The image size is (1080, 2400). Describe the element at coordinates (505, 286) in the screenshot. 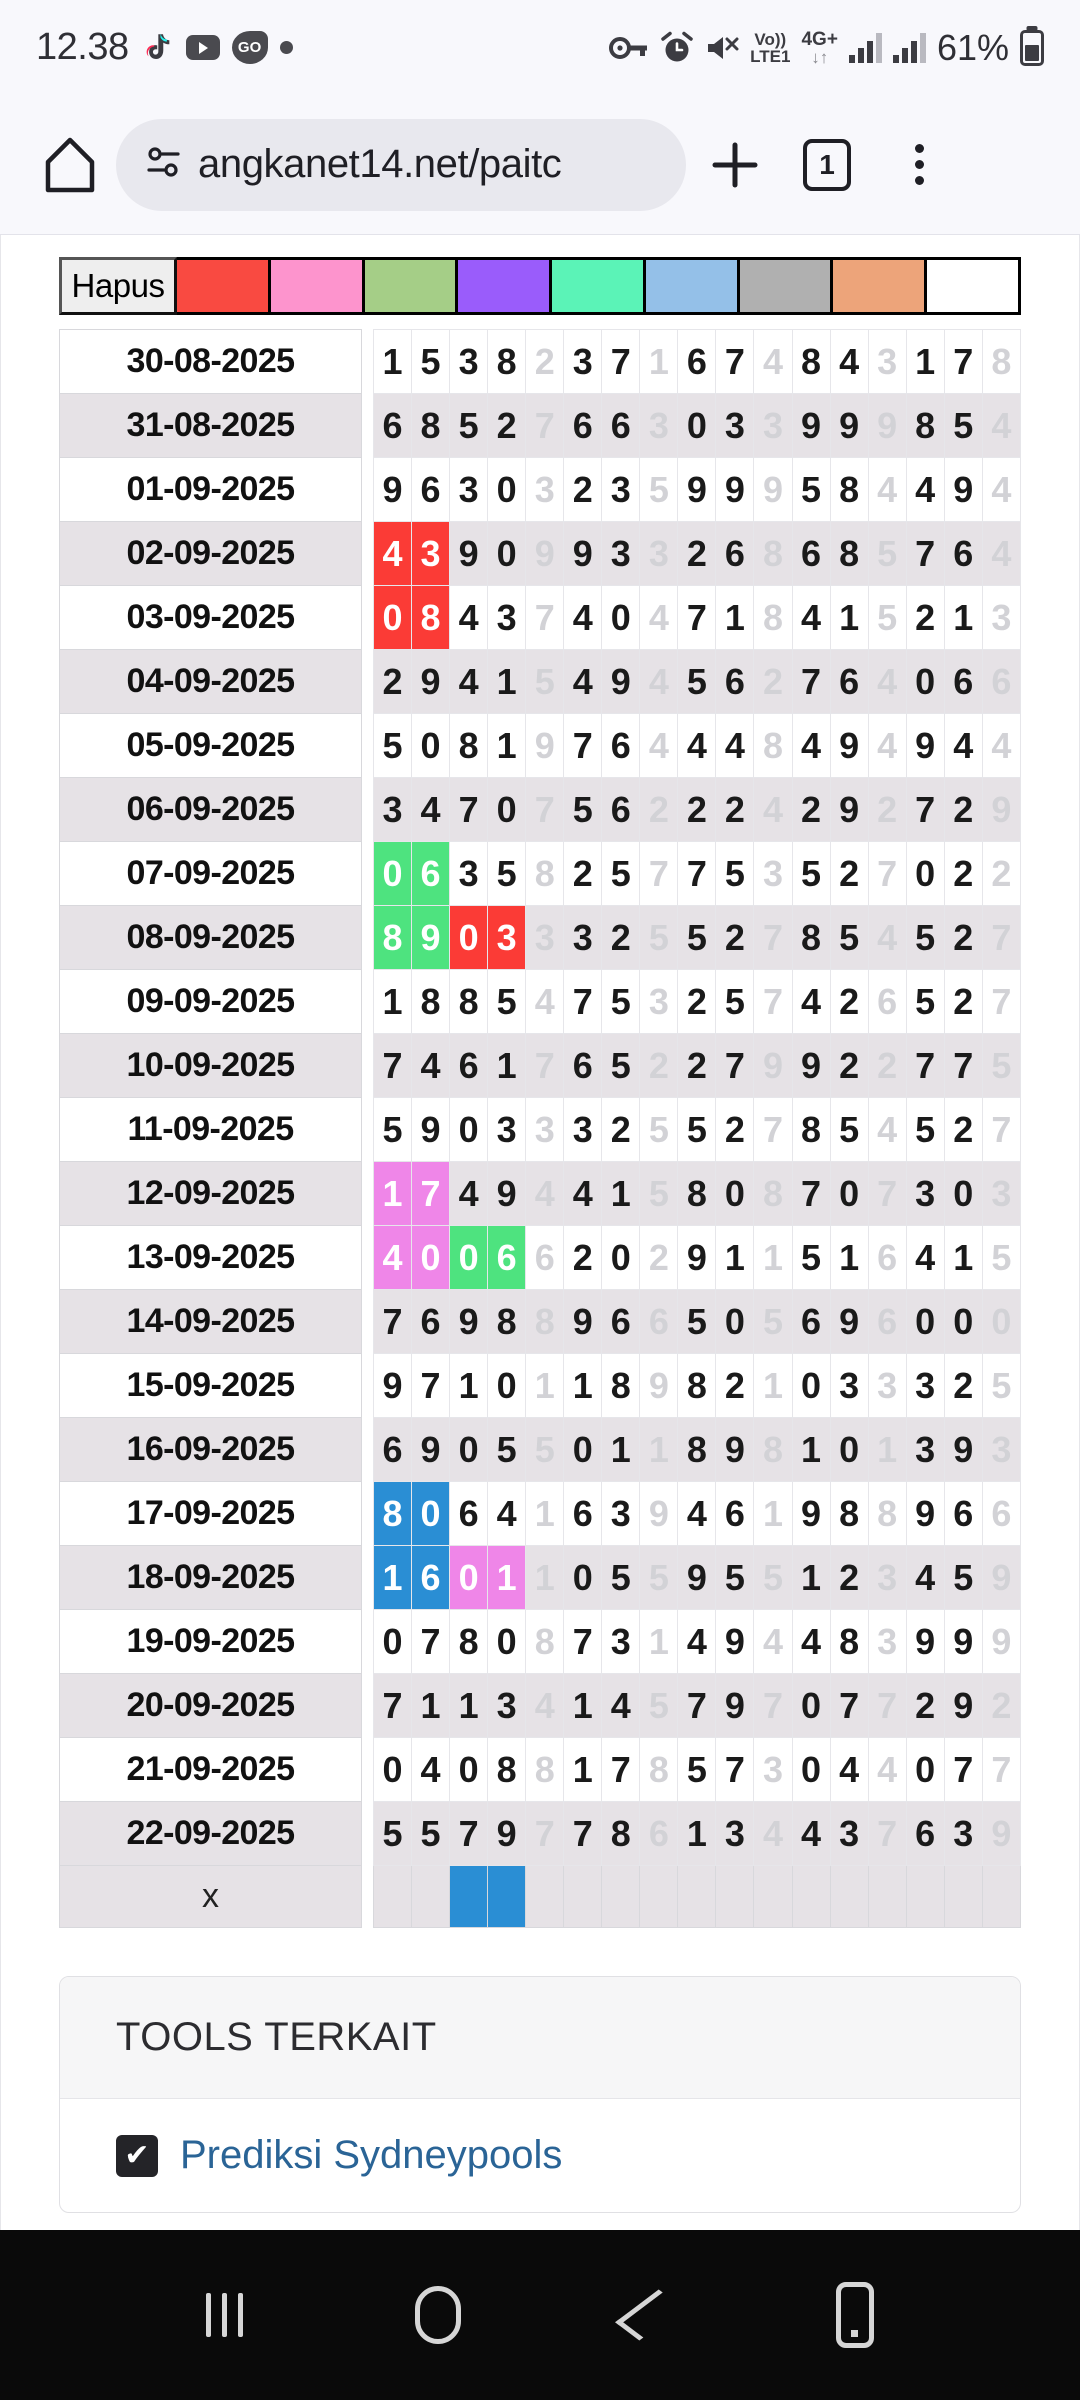

I see `swatch-purple` at that location.